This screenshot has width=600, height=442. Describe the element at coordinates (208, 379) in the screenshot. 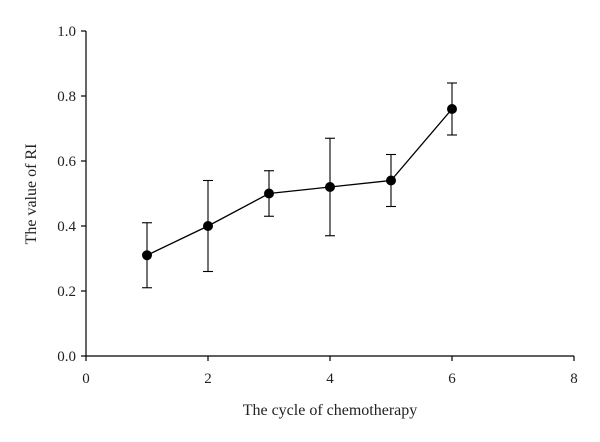

I see `x-tick-label: 2` at that location.